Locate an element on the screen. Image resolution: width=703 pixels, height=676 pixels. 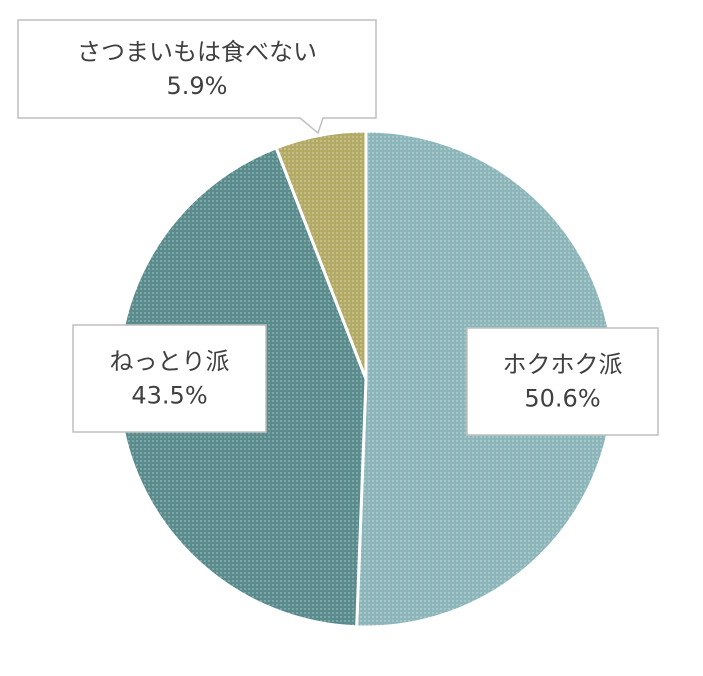
callout-box is located at coordinates (197, 77).